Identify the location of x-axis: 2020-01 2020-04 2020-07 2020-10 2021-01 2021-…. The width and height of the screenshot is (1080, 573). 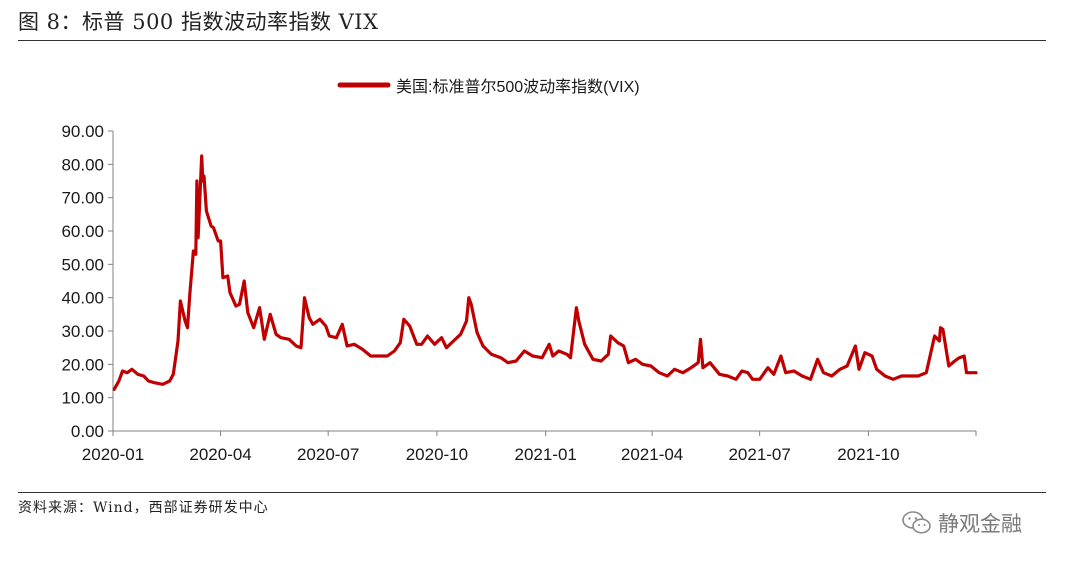
(529, 447).